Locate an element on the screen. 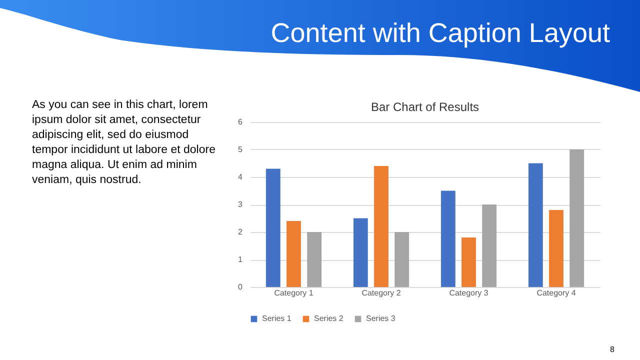 The height and width of the screenshot is (360, 640). y-tick-label: 5 is located at coordinates (241, 149).